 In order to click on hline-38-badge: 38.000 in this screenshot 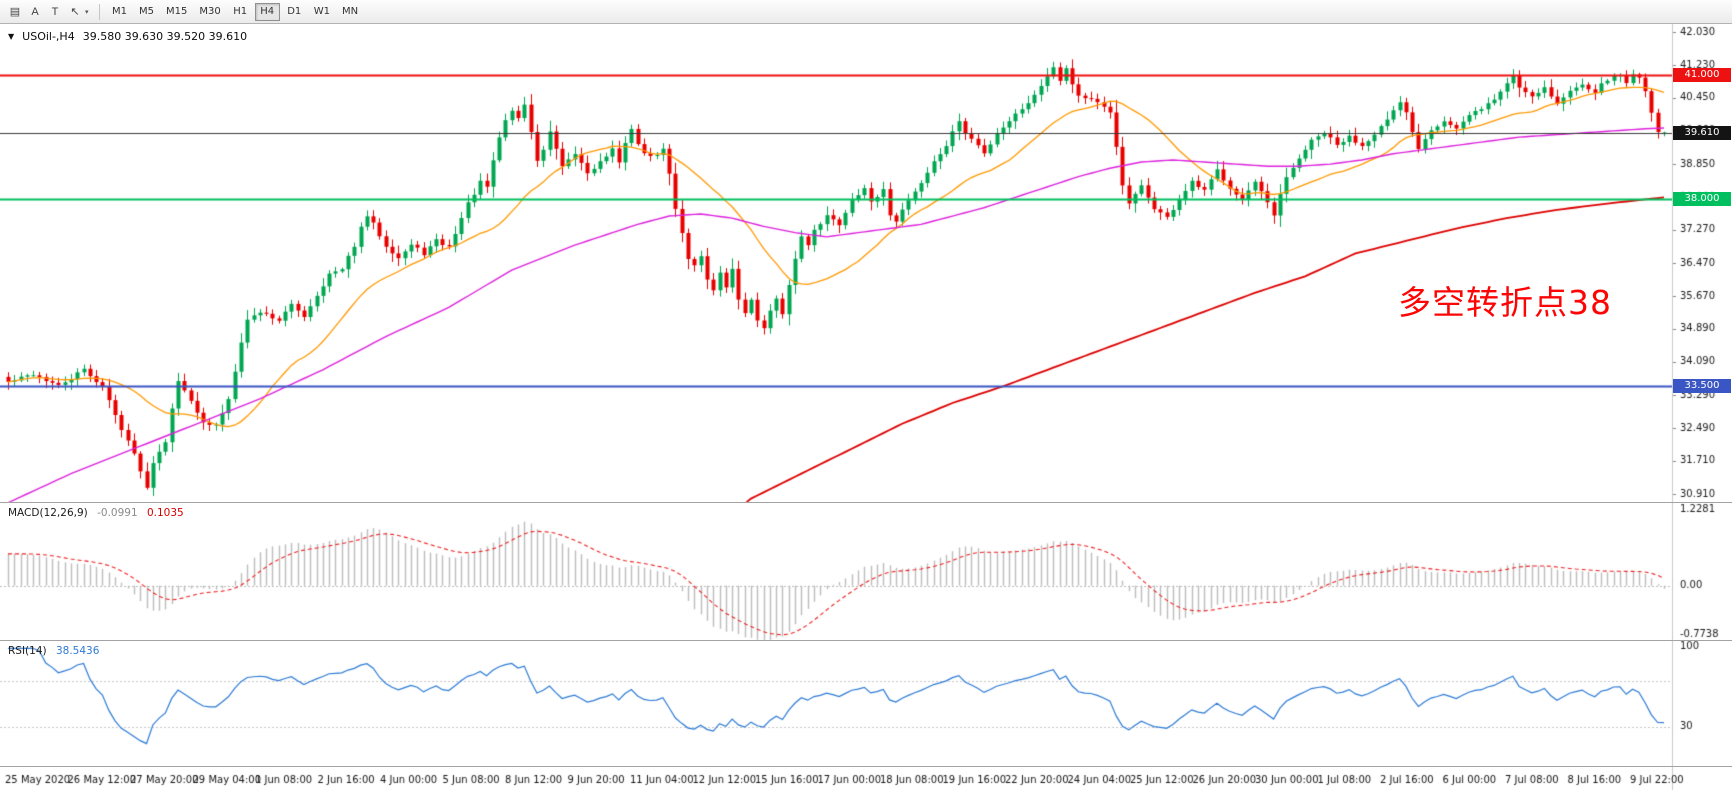, I will do `click(1702, 199)`.